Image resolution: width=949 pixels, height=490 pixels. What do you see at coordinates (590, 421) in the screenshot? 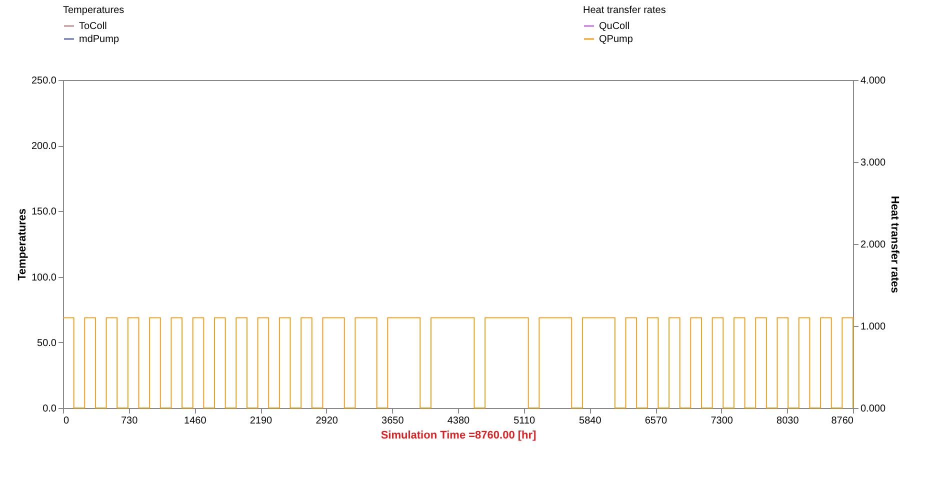
I see `x-tick-label: 5840` at bounding box center [590, 421].